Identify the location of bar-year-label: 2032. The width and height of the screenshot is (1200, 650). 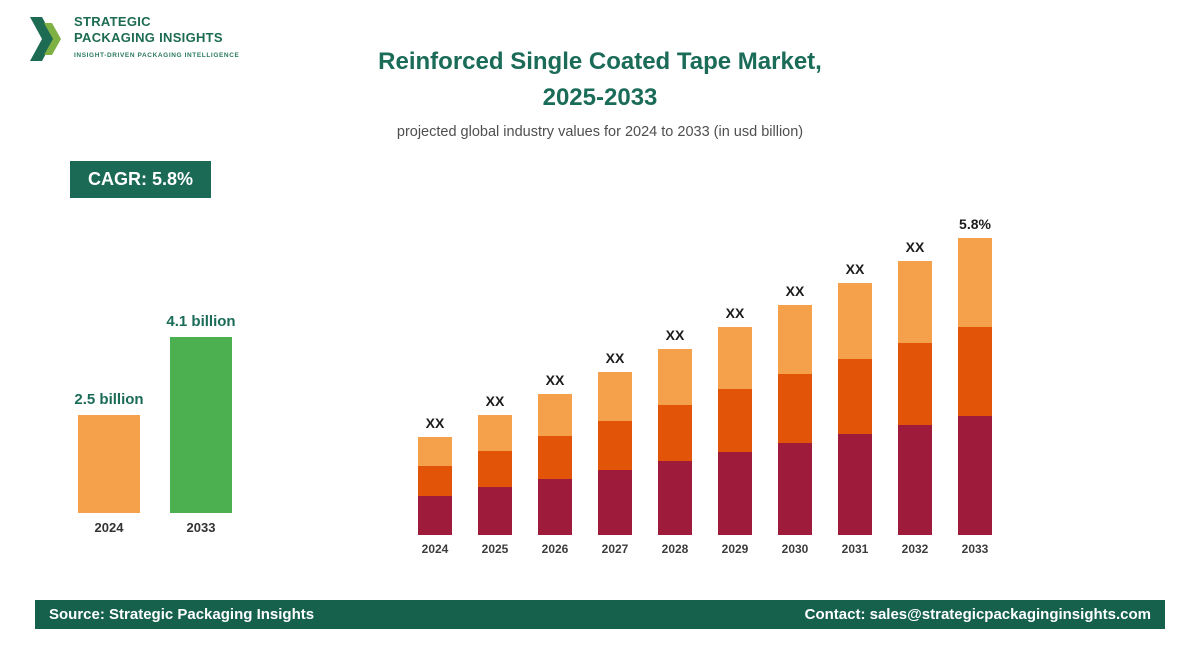
(915, 549).